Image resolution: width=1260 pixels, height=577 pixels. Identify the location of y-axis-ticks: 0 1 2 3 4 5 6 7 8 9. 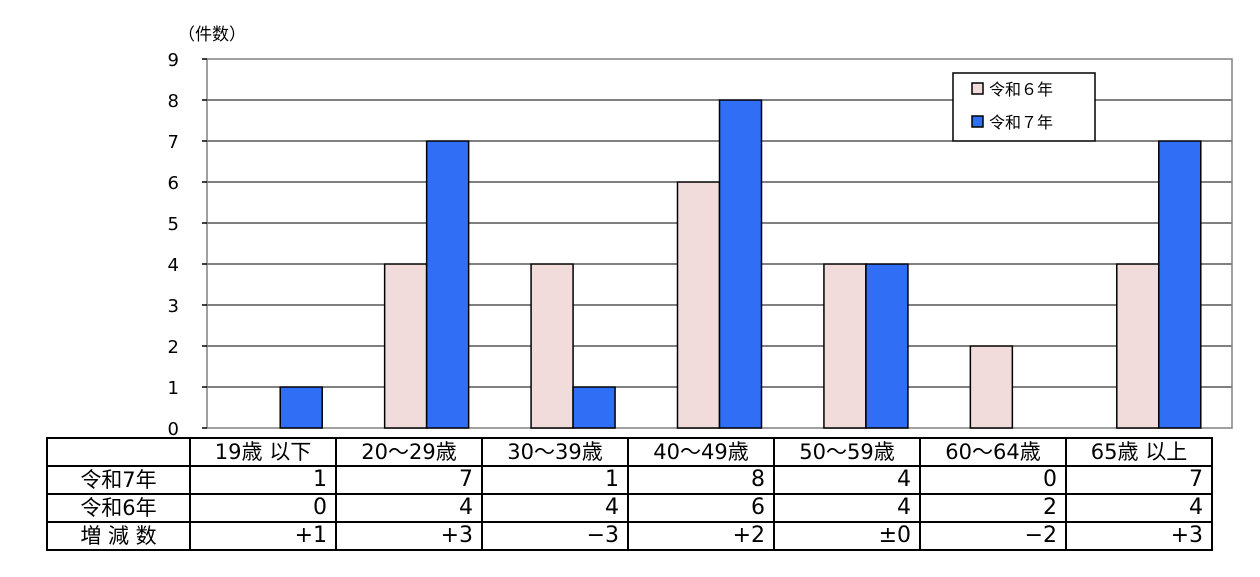
(187, 245).